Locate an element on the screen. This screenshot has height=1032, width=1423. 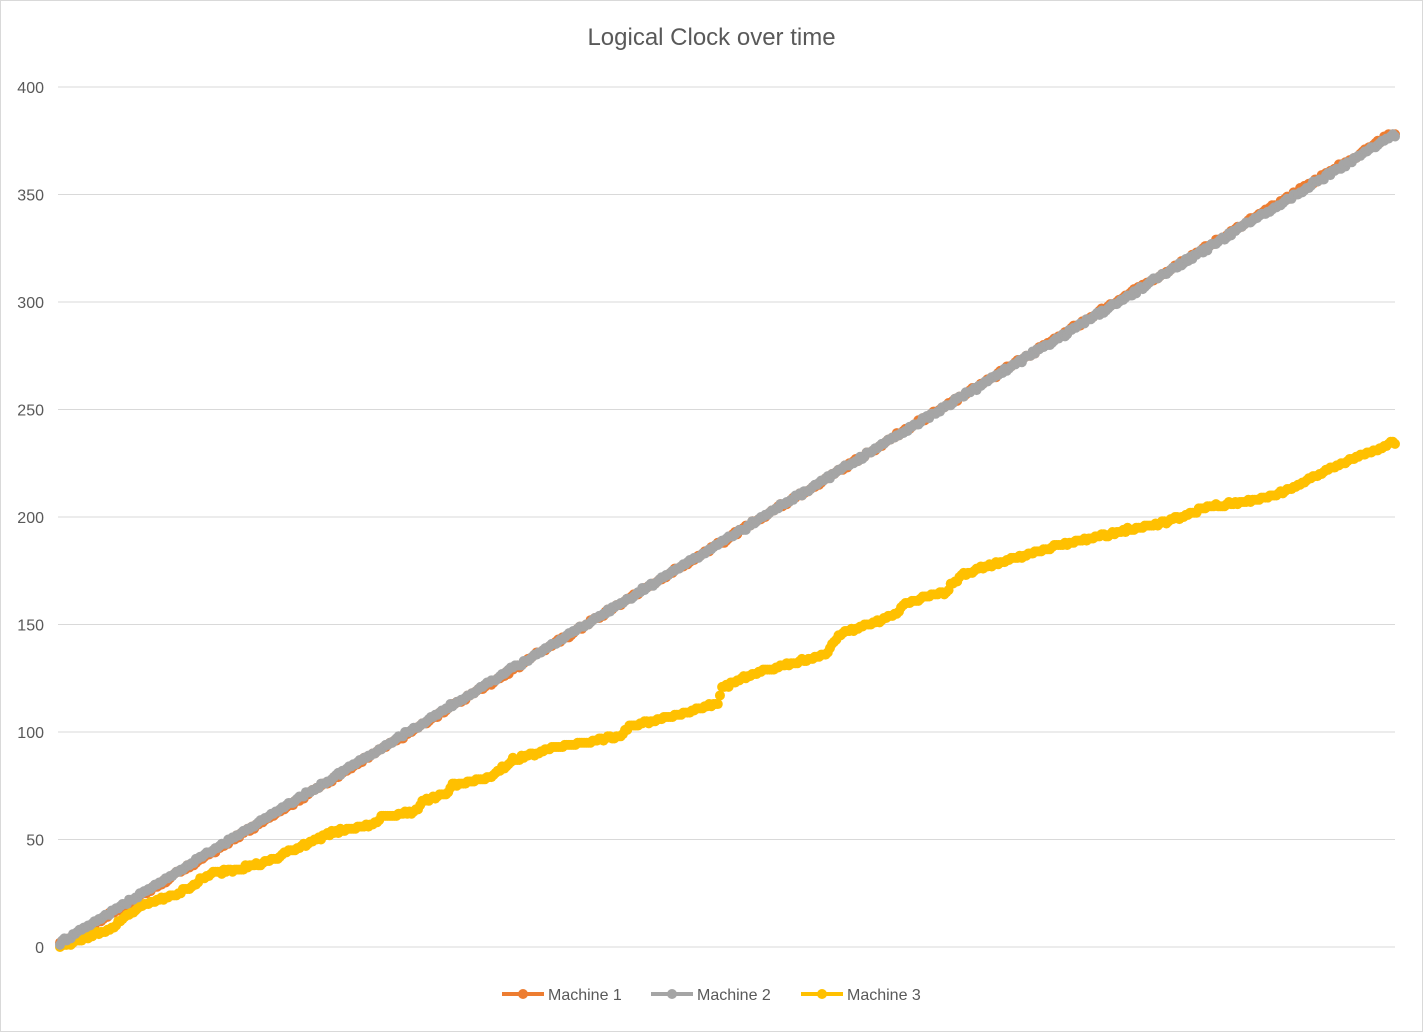
y-axis-ticks: 0 50 100 150 200 250 300 350 400 is located at coordinates (30, 518).